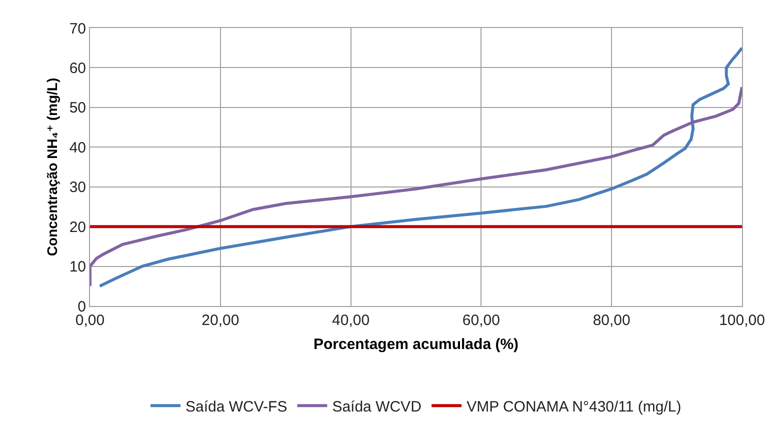 The image size is (776, 435). What do you see at coordinates (237, 407) in the screenshot?
I see `legend-label: Saída WCV-FS` at bounding box center [237, 407].